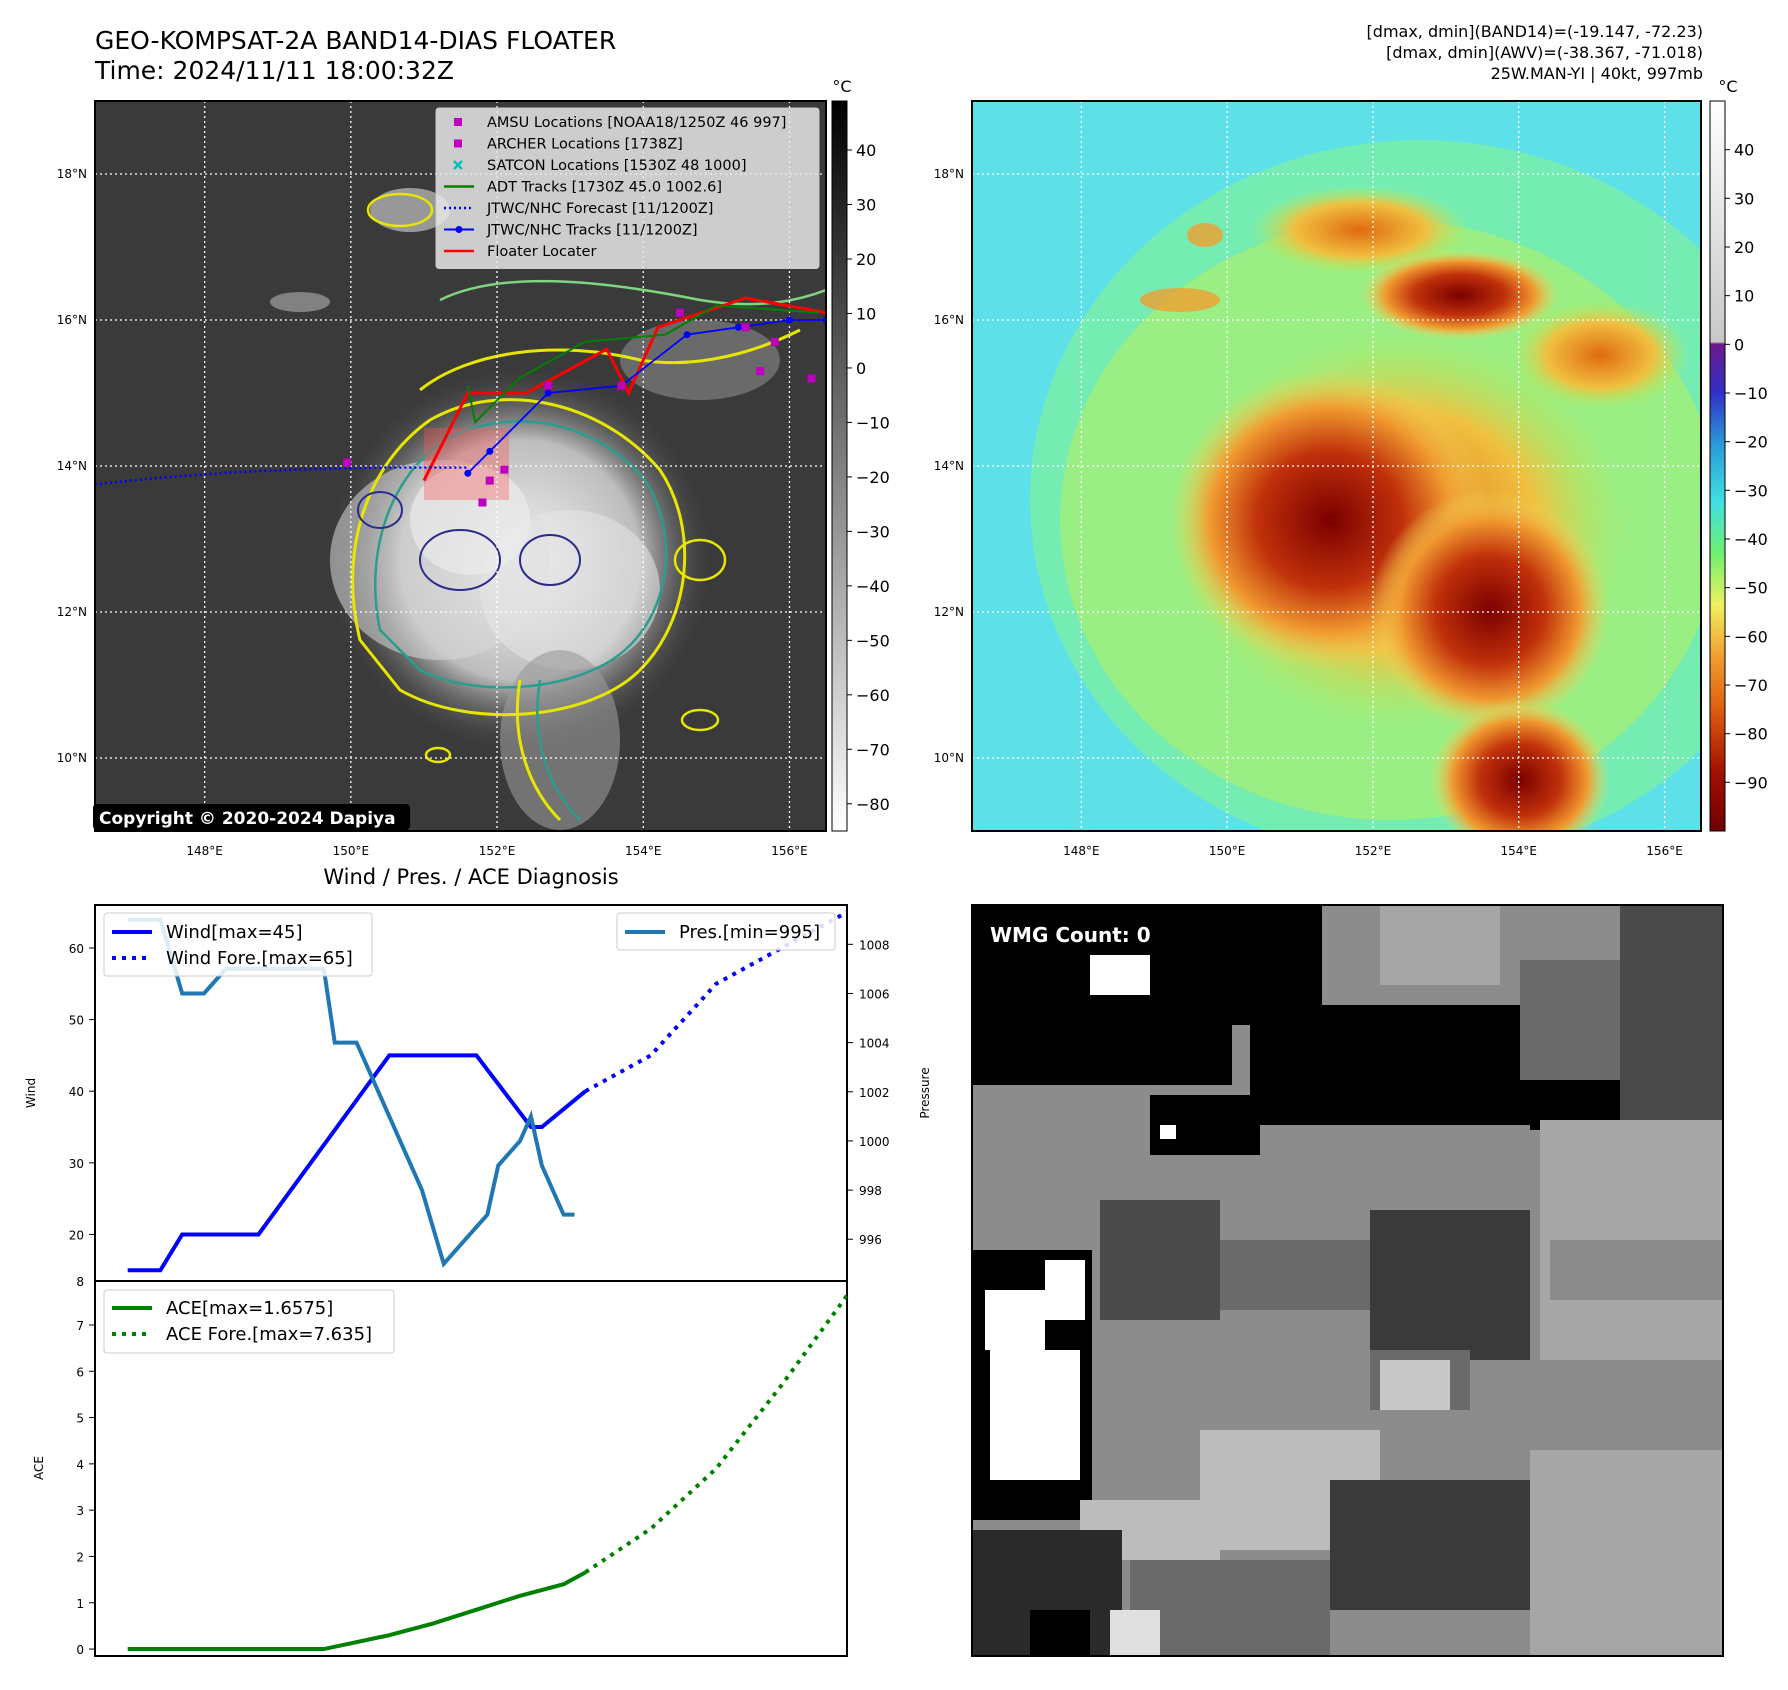  Describe the element at coordinates (715, 1434) in the screenshot. I see `series-ace-forecast-line` at that location.